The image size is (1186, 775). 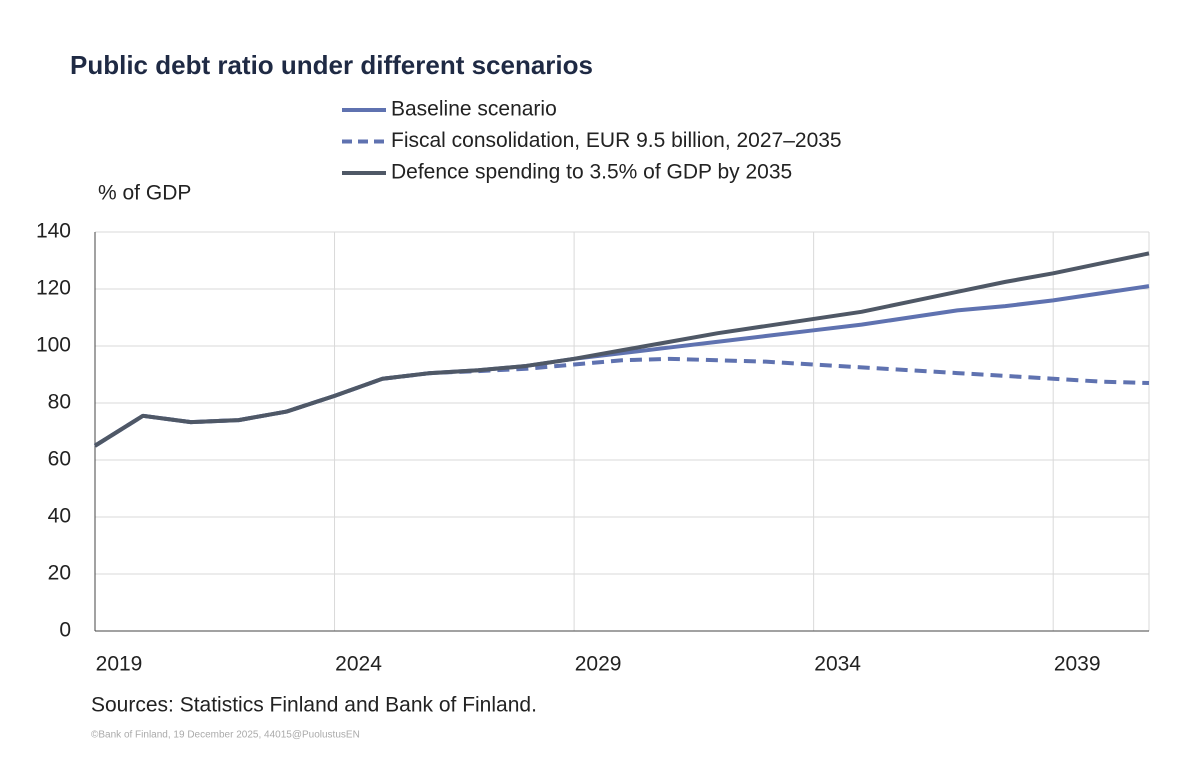 What do you see at coordinates (59, 516) in the screenshot?
I see `y-tick-label: 40` at bounding box center [59, 516].